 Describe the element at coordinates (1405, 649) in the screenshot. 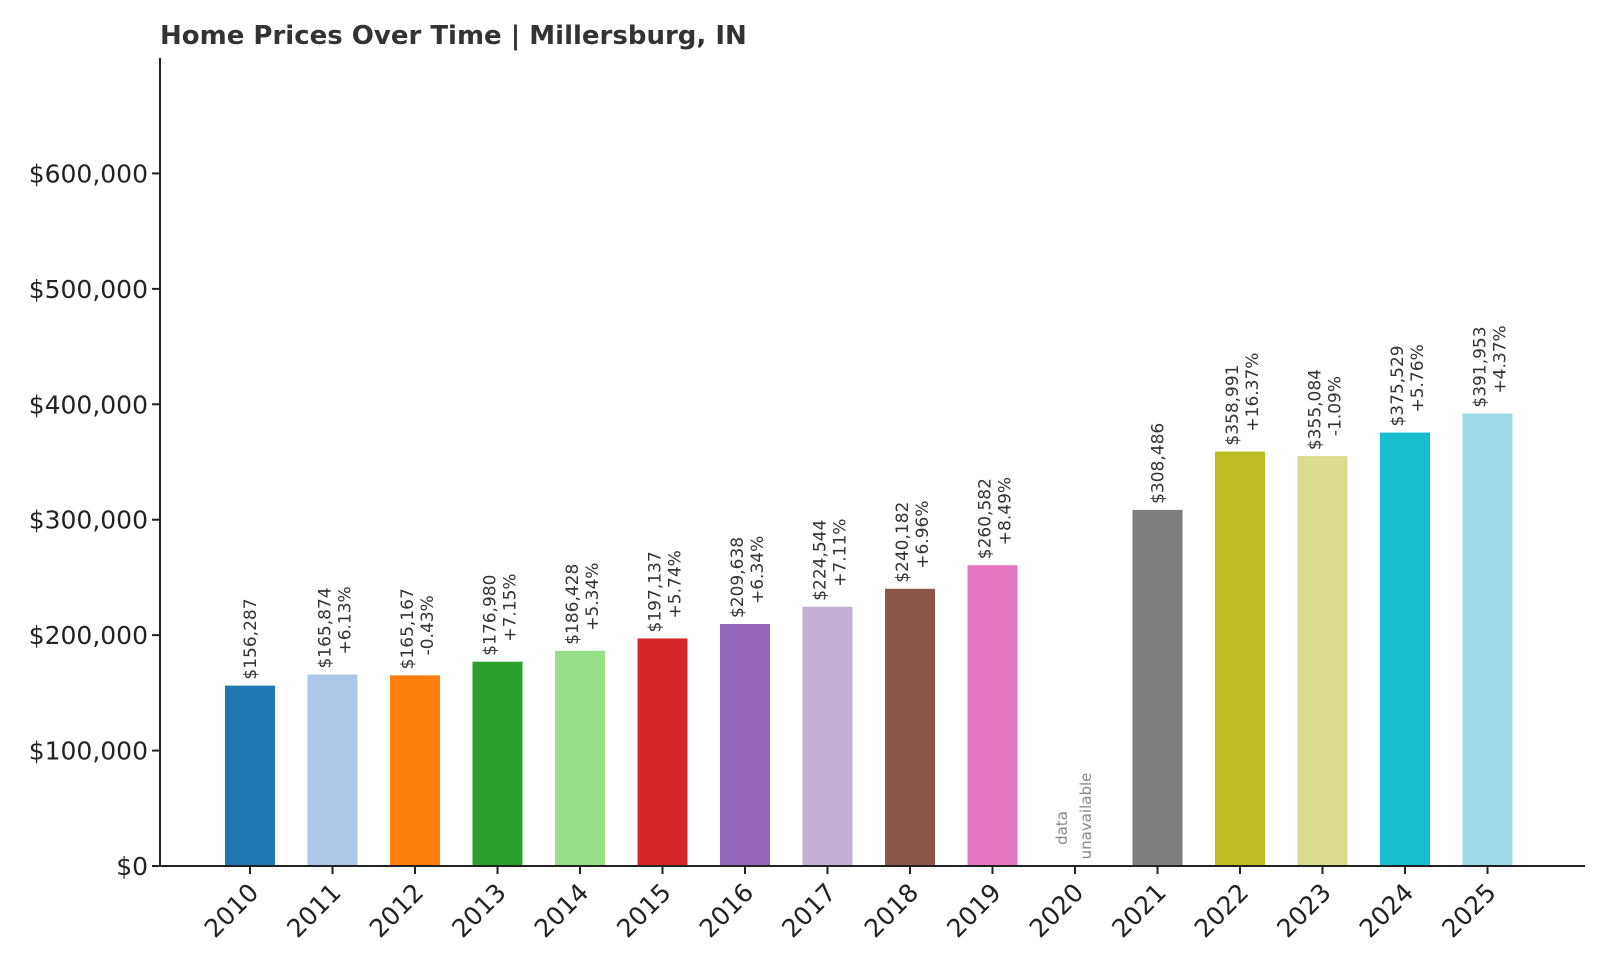

I see `bar-2024` at that location.